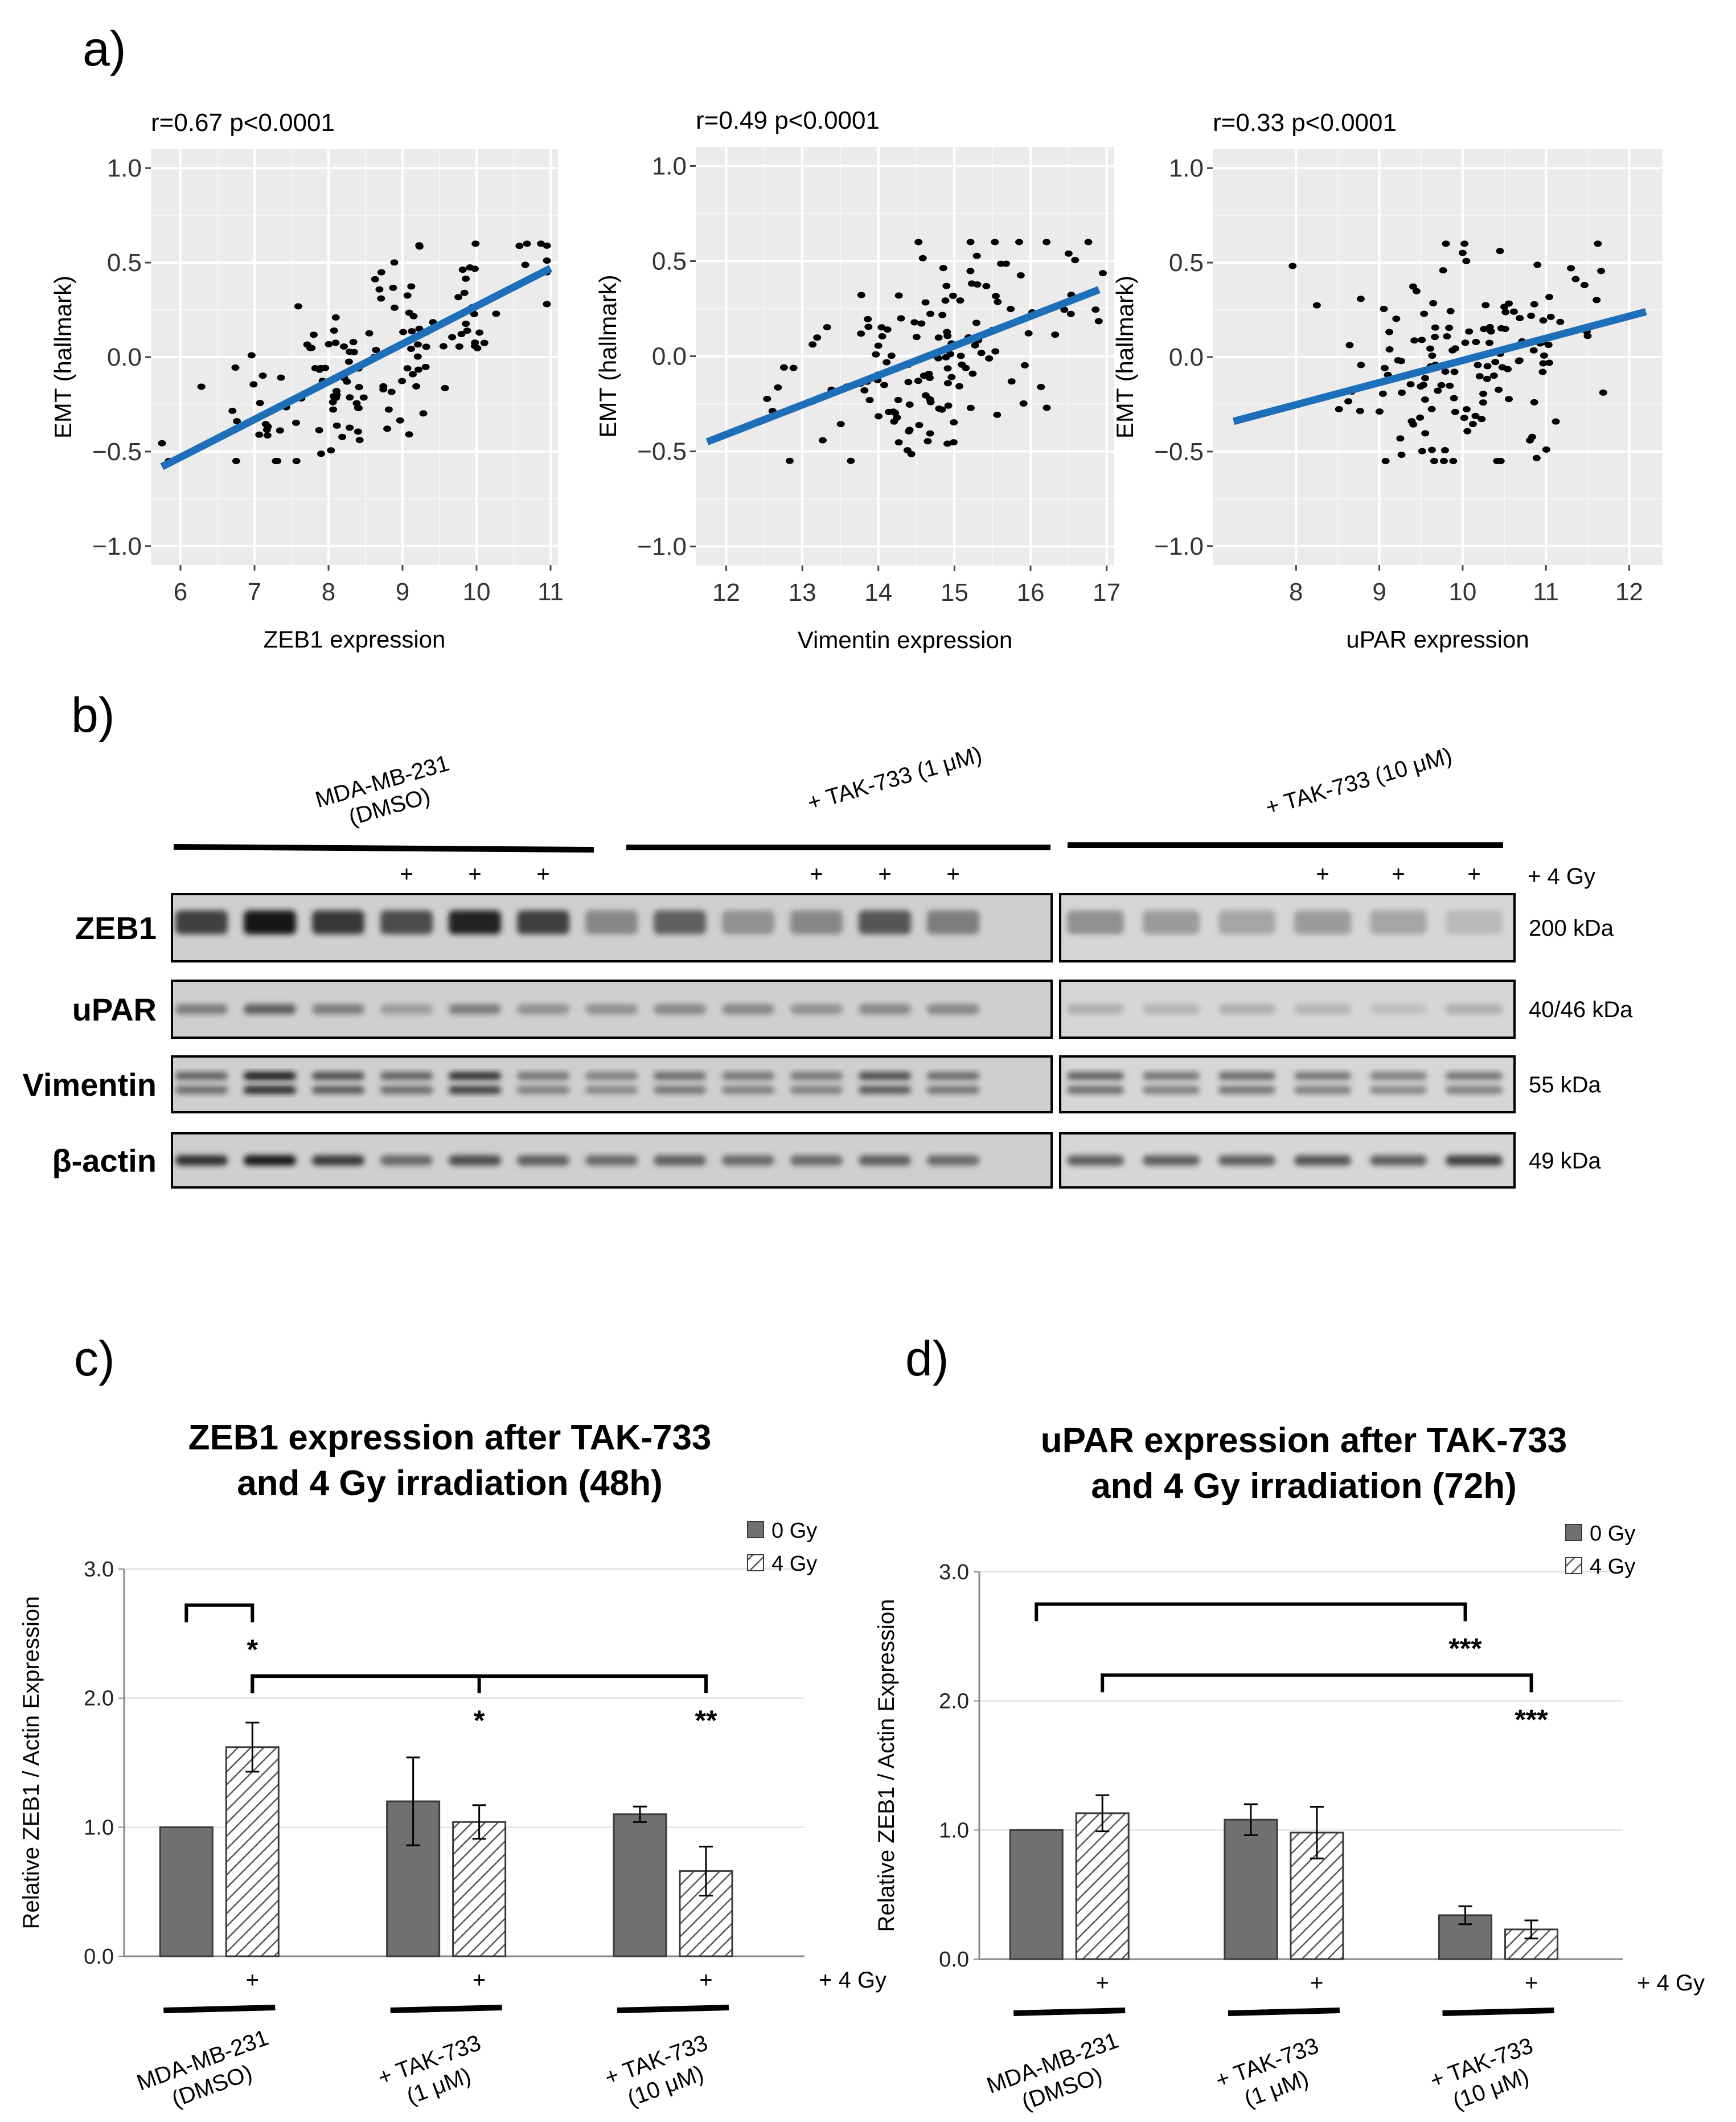 This screenshot has width=1736, height=2122. Describe the element at coordinates (887, 1765) in the screenshot. I see `y-axis-label: Relative ZEB1 / Actin Expression` at that location.